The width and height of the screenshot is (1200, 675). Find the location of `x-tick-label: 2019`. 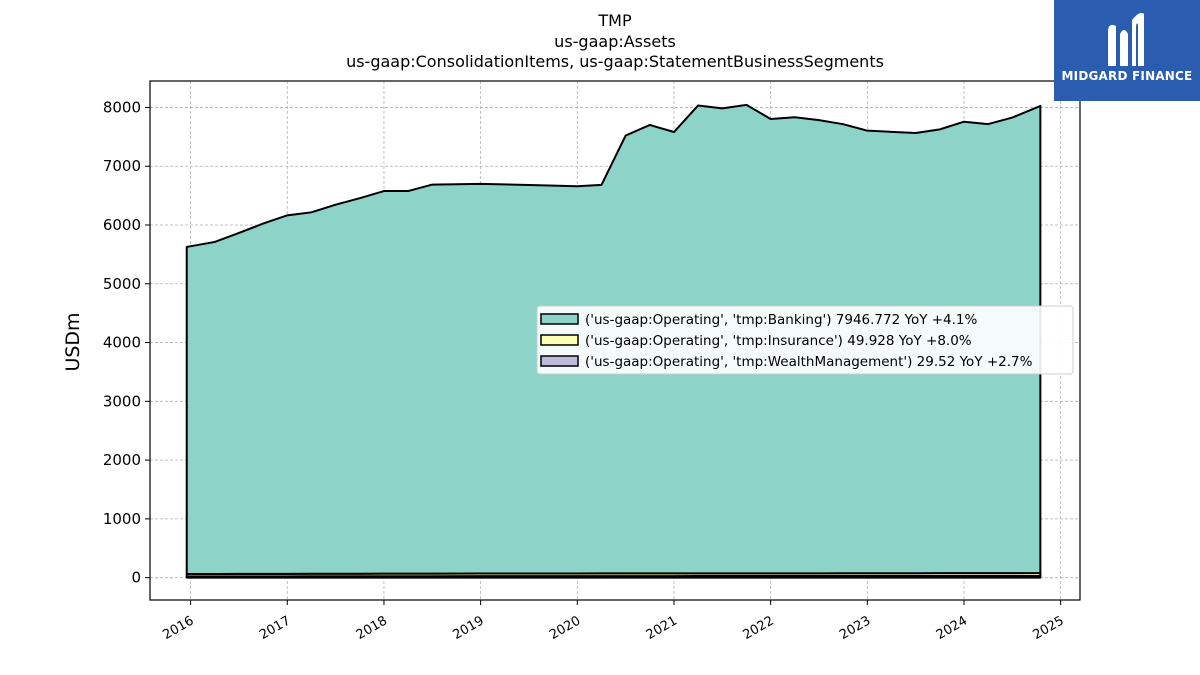

x-tick-label: 2019 is located at coordinates (468, 628).